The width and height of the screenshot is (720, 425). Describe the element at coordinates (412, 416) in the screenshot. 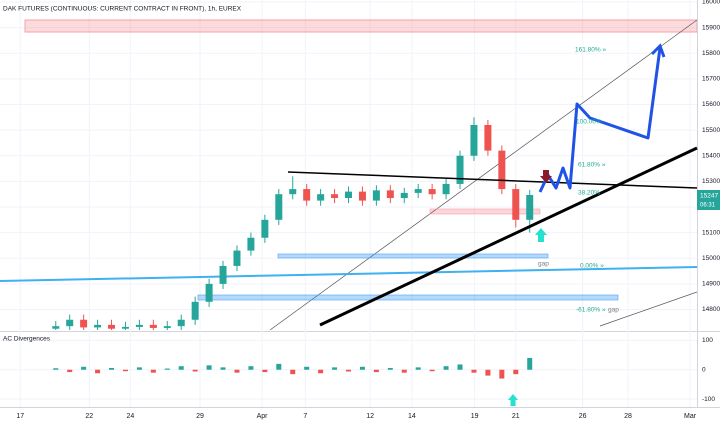

I see `x-tick-label: 14` at that location.